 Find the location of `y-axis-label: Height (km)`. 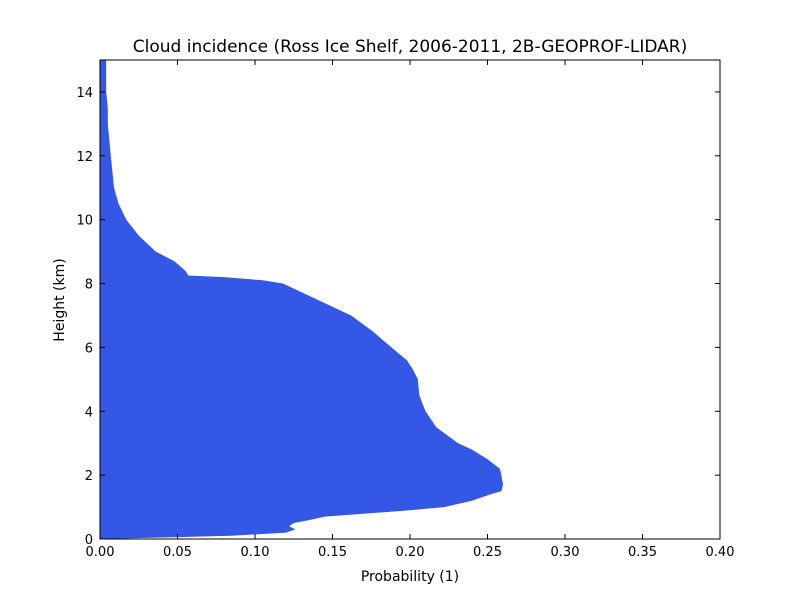

y-axis-label: Height (km) is located at coordinates (60, 299).